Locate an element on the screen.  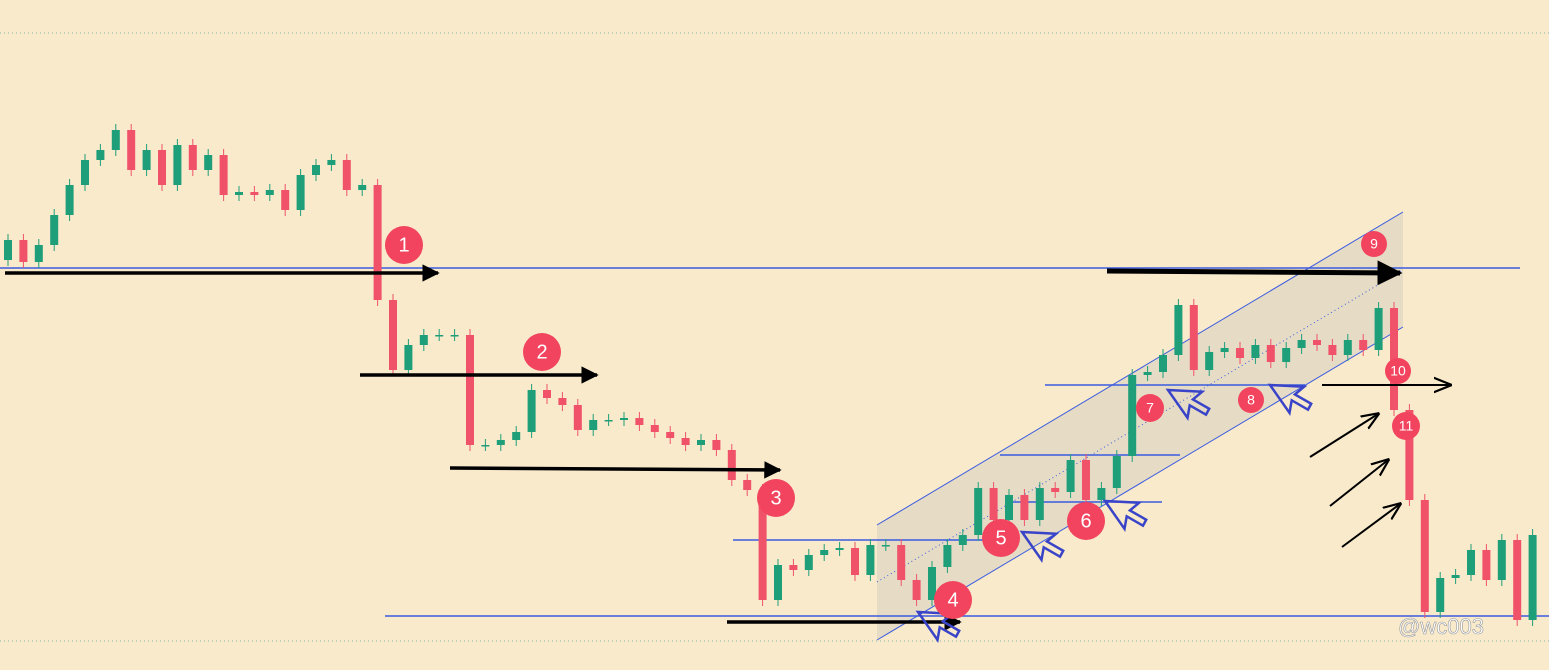
annotation-label: 2 is located at coordinates (541, 352).